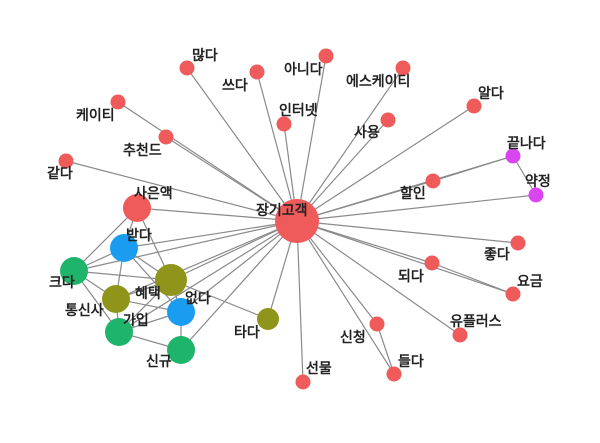 The height and width of the screenshot is (443, 600). I want to click on edge-jangigogaek-sseuda, so click(277, 146).